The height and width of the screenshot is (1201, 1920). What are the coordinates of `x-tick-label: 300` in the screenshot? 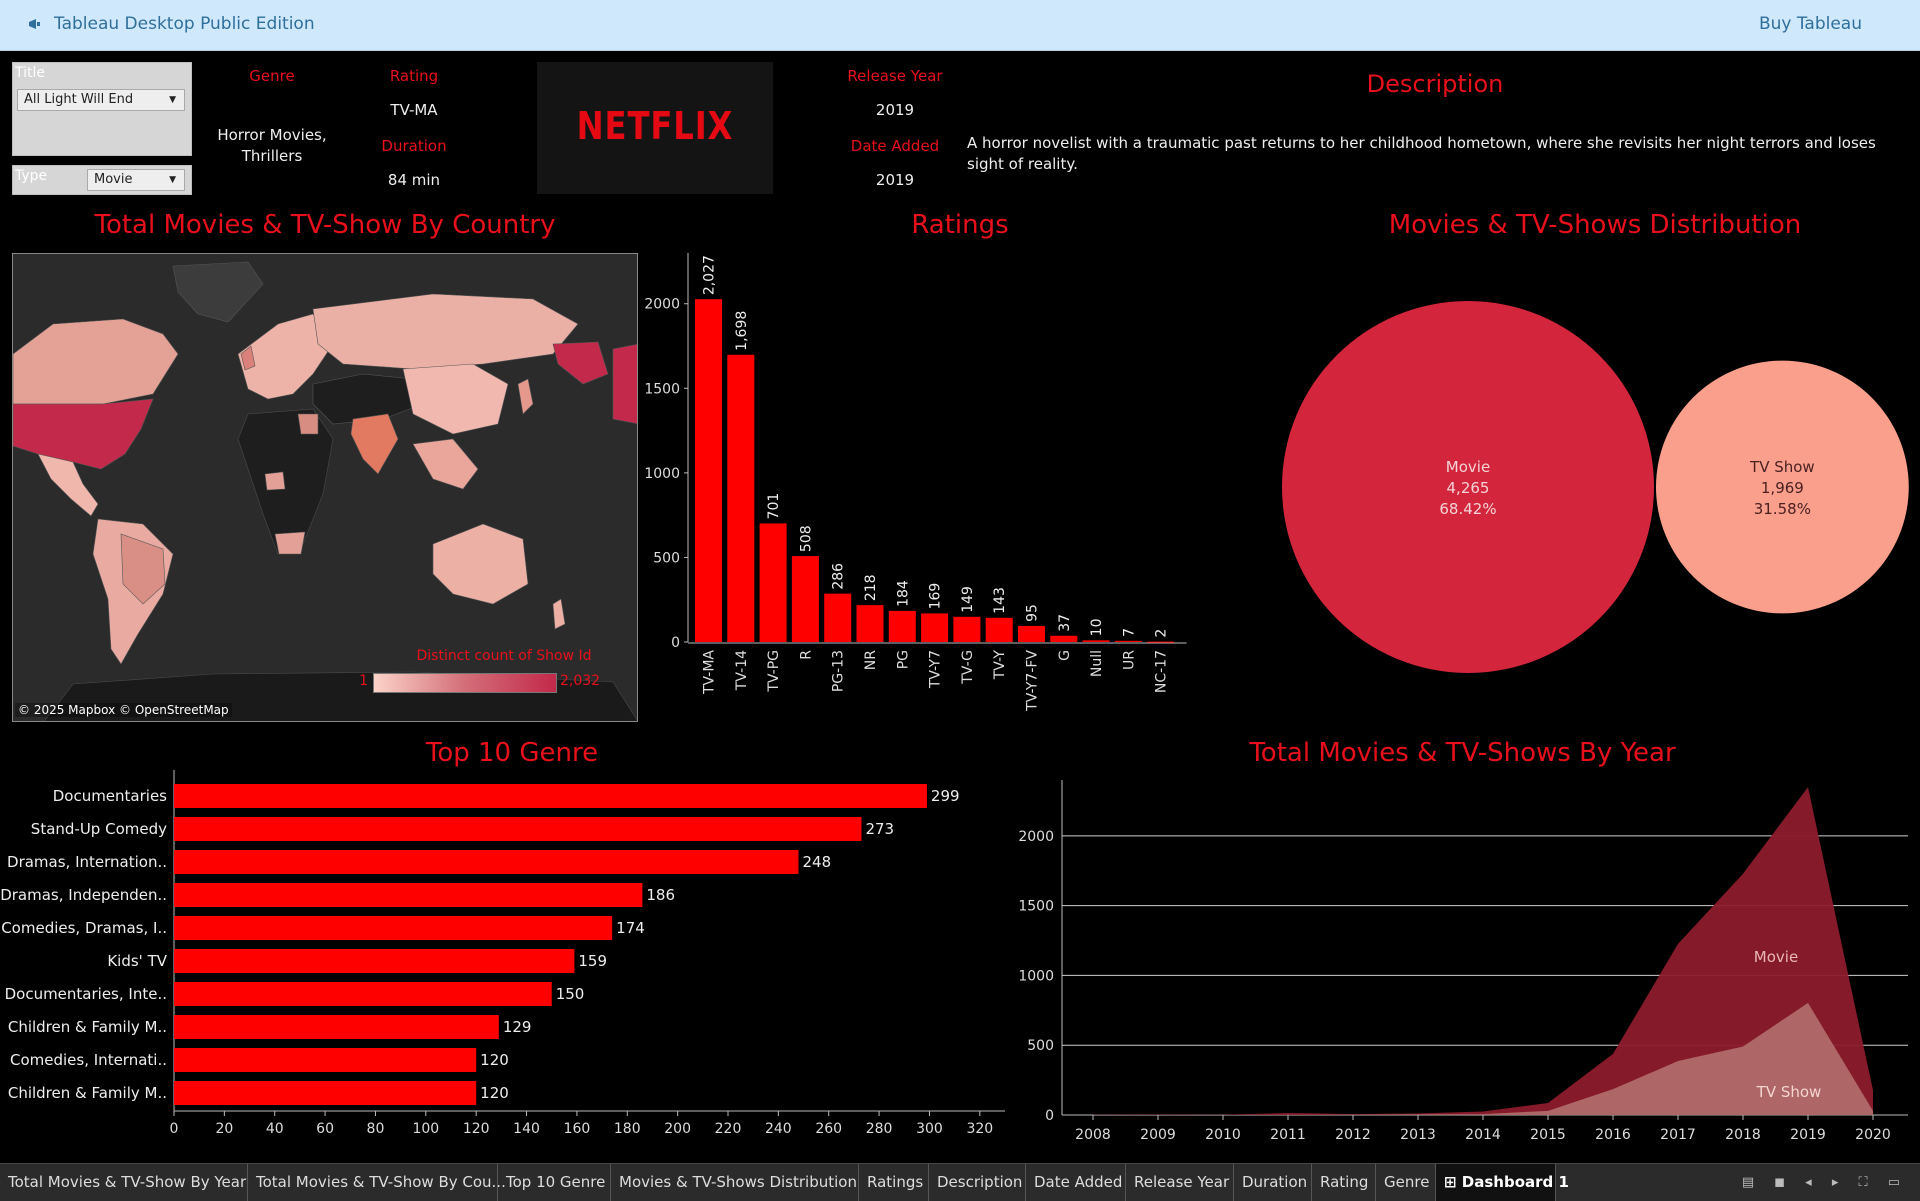 It's located at (929, 1129).